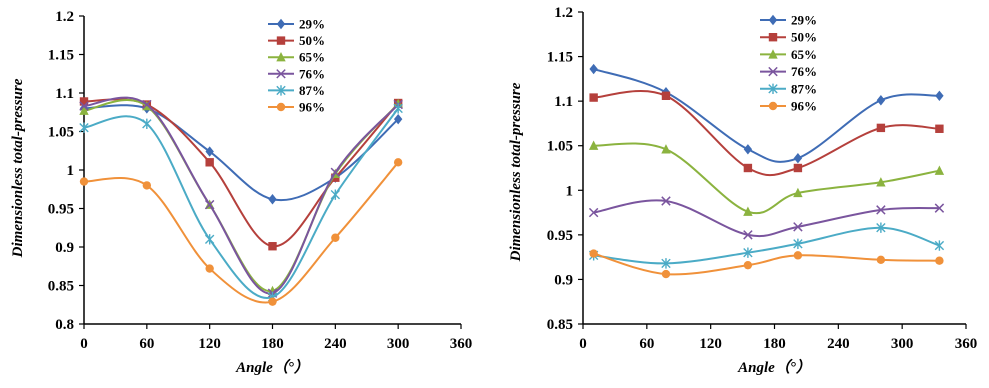 This screenshot has height=388, width=989. What do you see at coordinates (312, 24) in the screenshot?
I see `legend-label: 29%` at bounding box center [312, 24].